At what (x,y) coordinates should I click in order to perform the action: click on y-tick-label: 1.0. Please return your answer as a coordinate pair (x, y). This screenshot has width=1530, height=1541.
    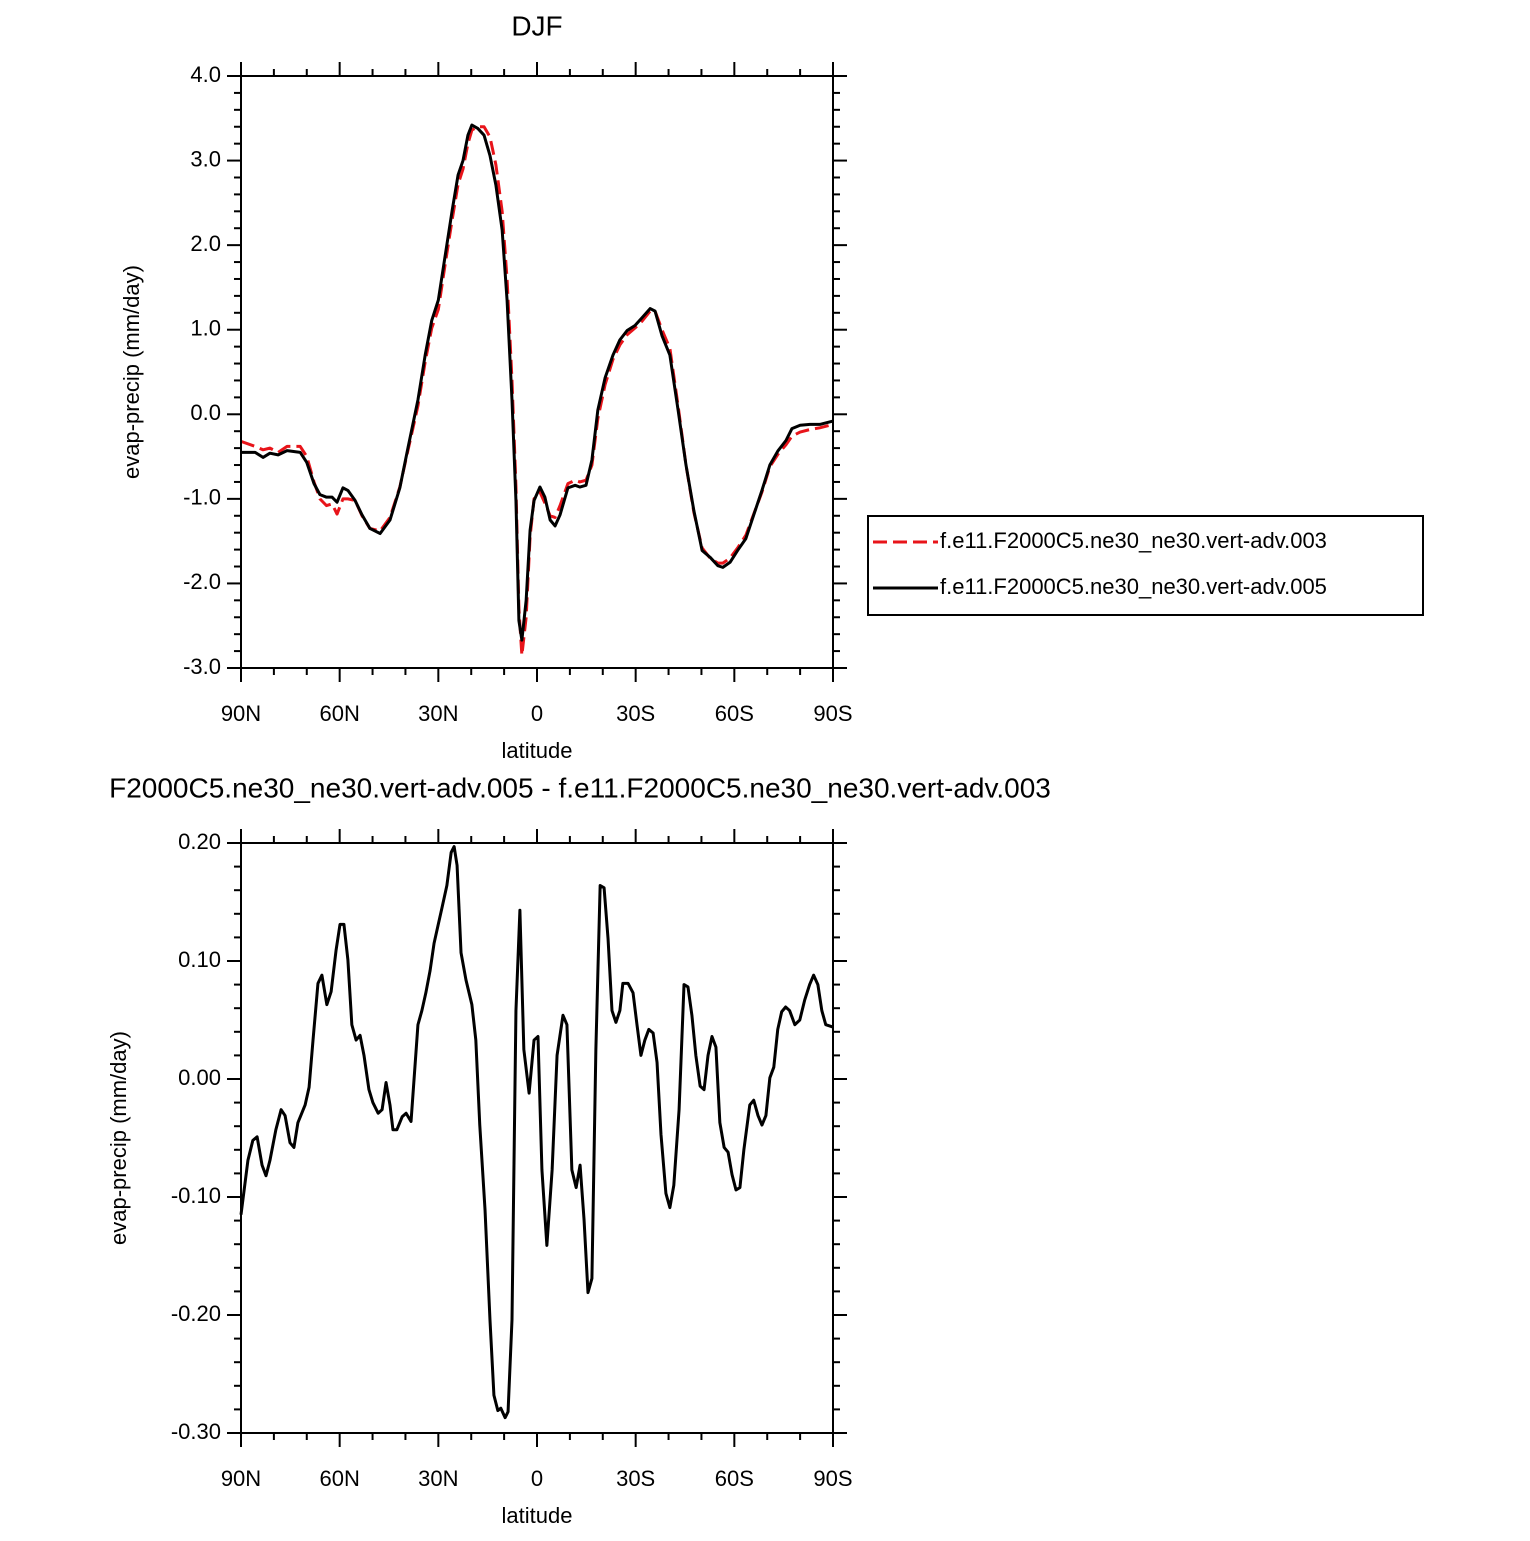
    Looking at the image, I should click on (205, 328).